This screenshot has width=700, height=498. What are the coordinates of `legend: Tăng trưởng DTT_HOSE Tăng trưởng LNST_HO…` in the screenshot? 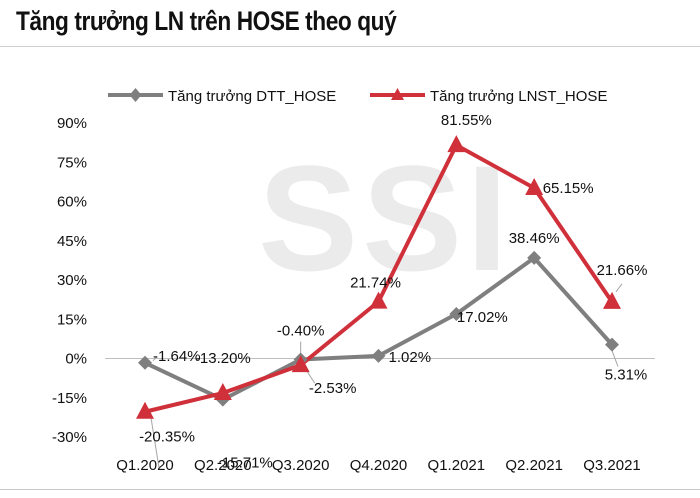 It's located at (357, 96).